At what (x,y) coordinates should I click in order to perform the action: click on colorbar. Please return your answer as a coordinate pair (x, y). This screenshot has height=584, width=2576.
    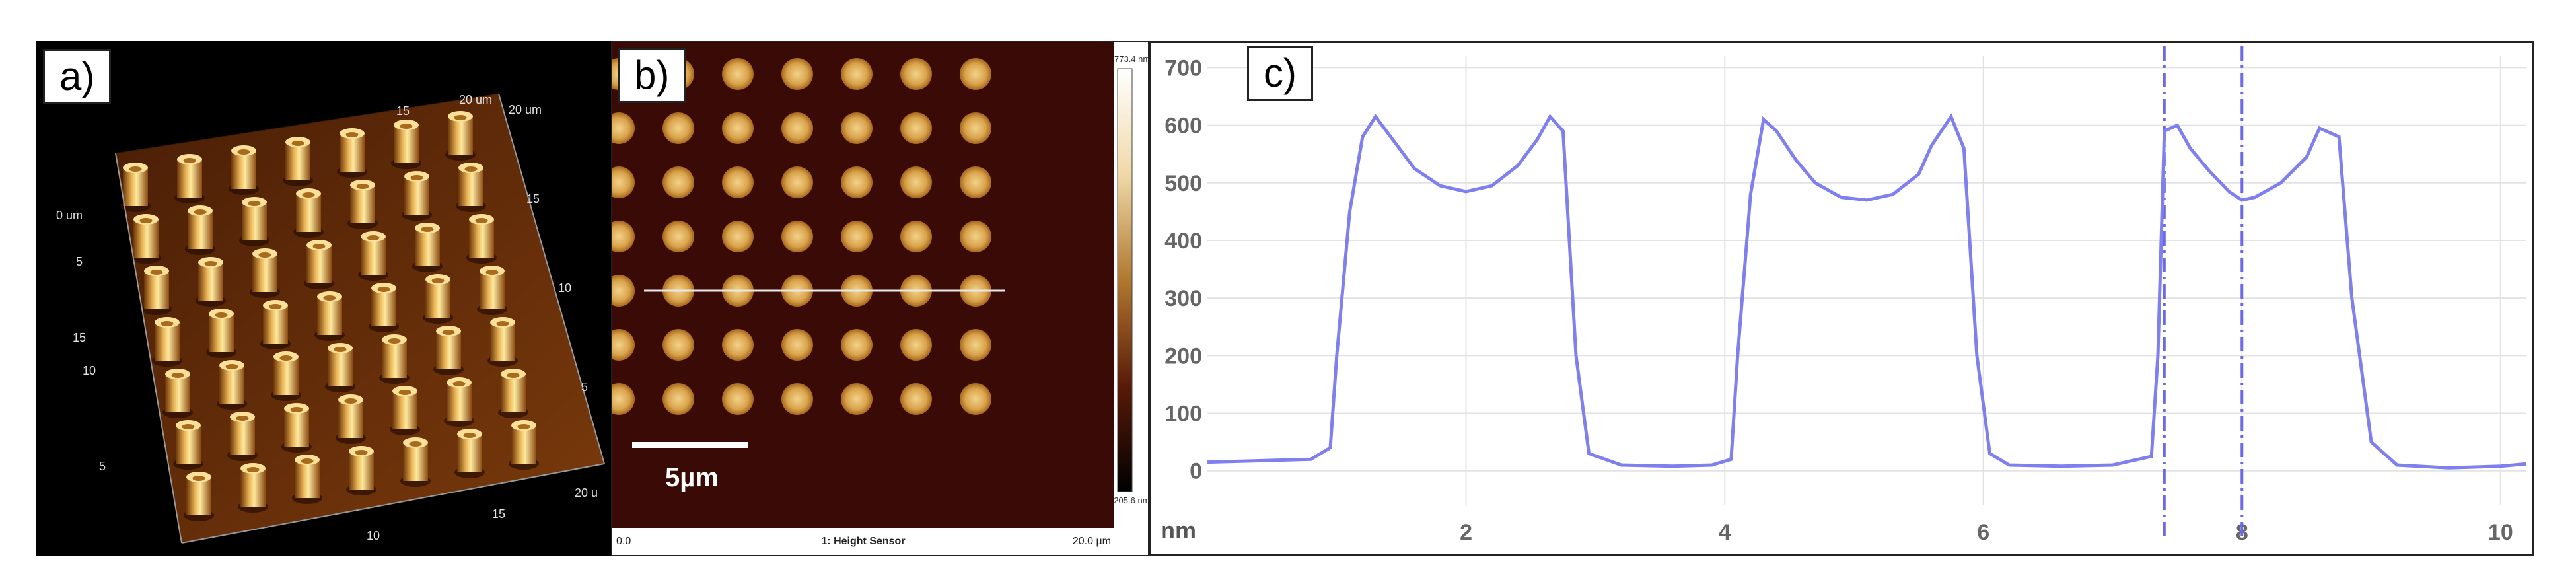
    Looking at the image, I should click on (1125, 280).